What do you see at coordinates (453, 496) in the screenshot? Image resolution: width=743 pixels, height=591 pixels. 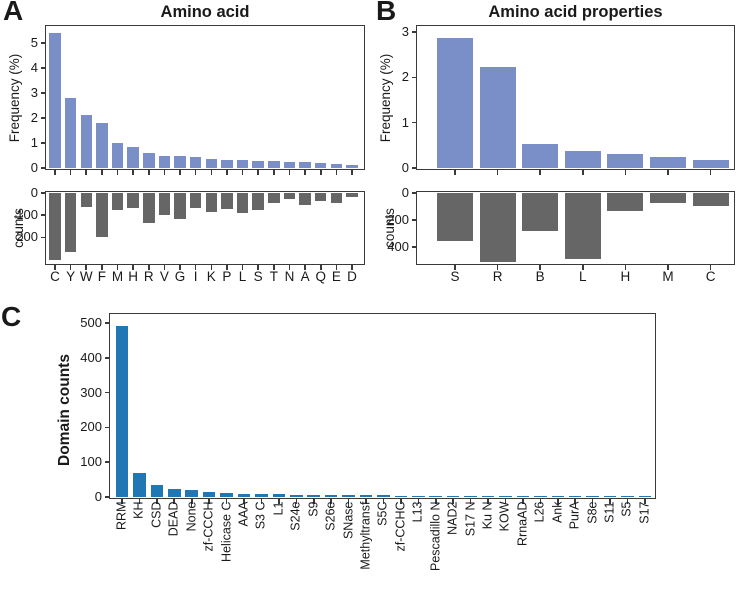 I see `bar-NAD2` at bounding box center [453, 496].